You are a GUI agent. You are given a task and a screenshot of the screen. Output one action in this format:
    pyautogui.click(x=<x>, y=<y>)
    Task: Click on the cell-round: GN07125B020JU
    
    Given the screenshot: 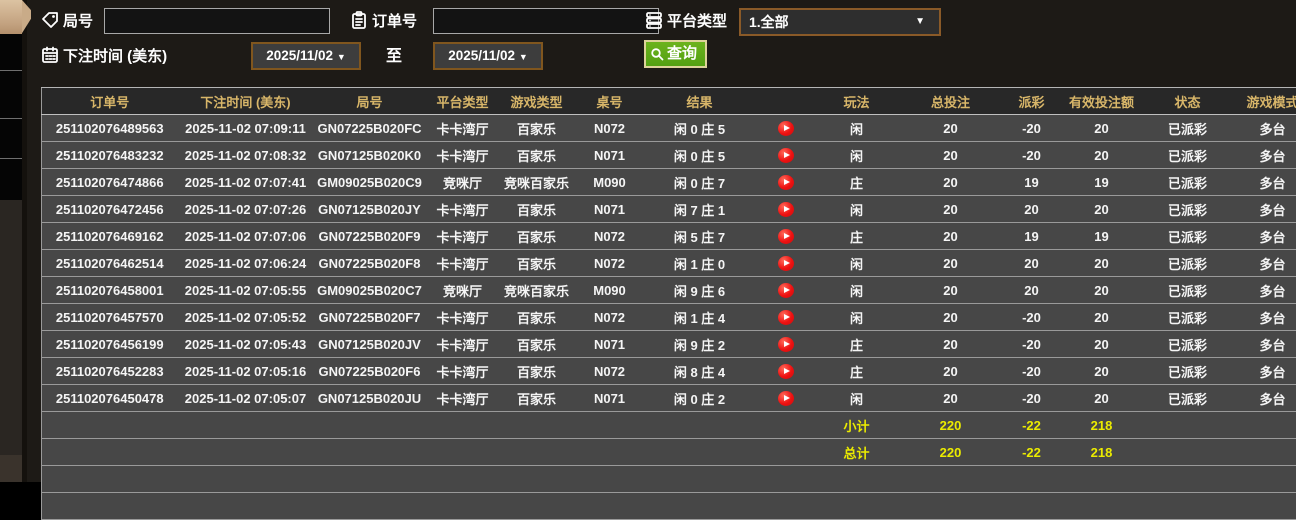 What is the action you would take?
    pyautogui.click(x=370, y=398)
    